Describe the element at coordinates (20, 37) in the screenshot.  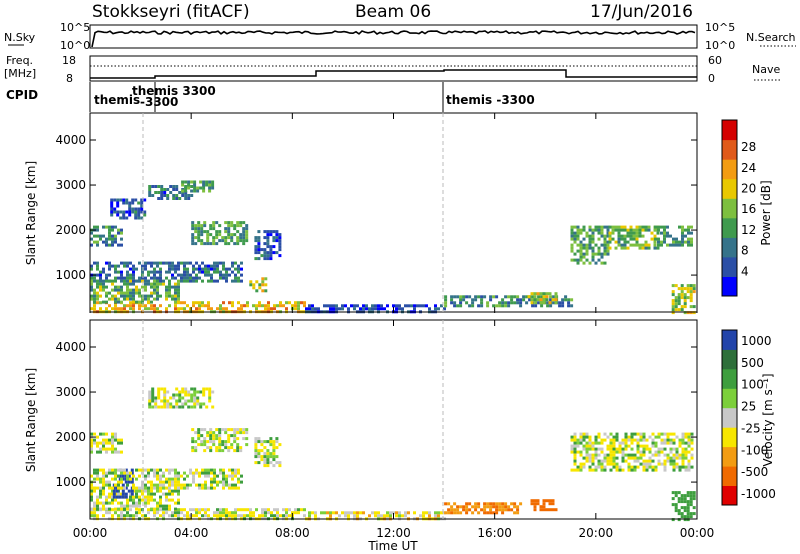
I see `nsky-label: N.Sky` at that location.